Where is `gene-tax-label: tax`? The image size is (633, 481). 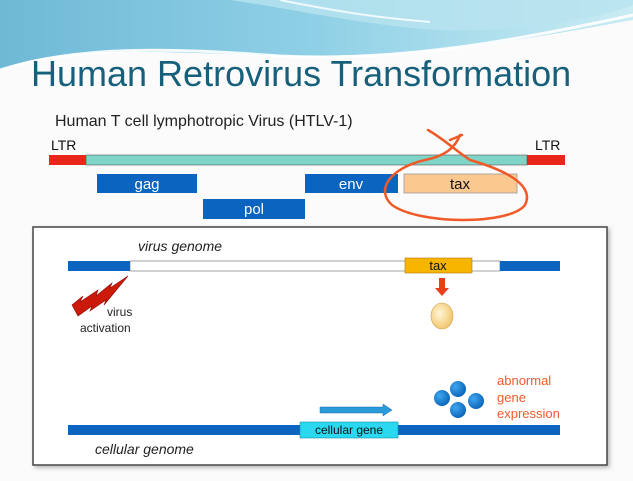 gene-tax-label: tax is located at coordinates (460, 184).